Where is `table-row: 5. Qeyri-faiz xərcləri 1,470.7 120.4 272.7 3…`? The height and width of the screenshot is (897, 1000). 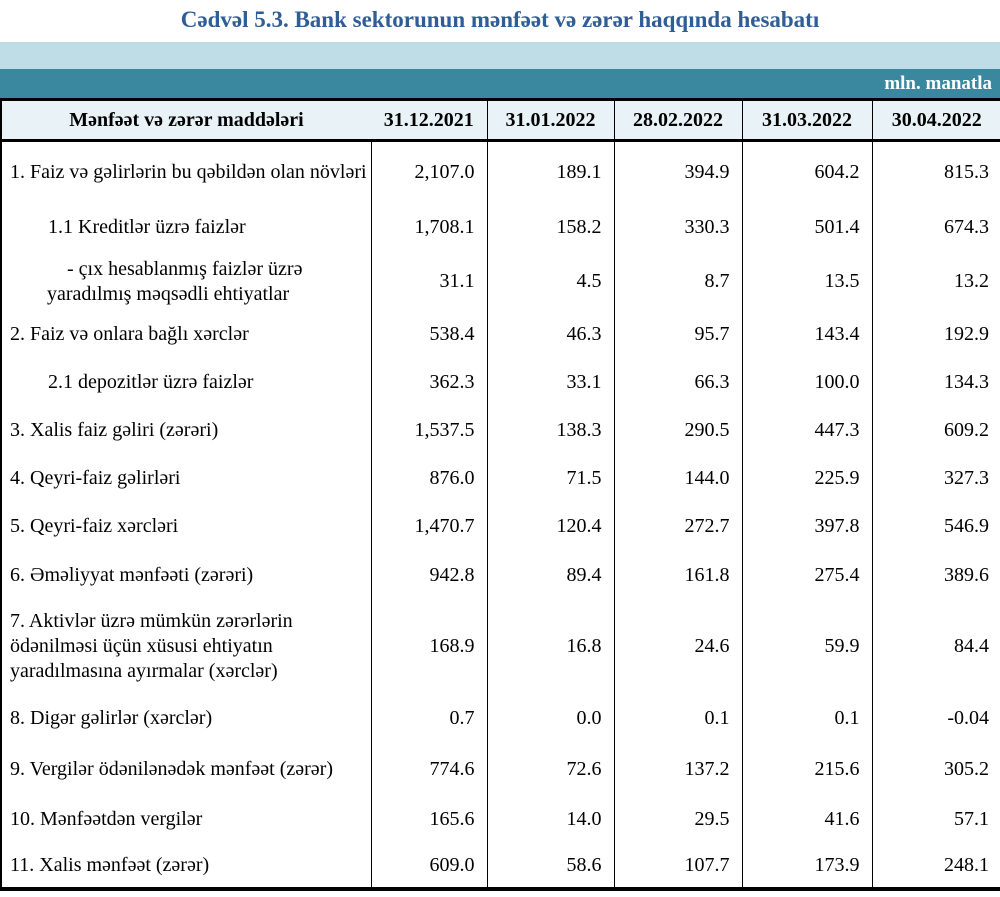
table-row: 5. Qeyri-faiz xərcləri 1,470.7 120.4 272.7 3… is located at coordinates (500, 526).